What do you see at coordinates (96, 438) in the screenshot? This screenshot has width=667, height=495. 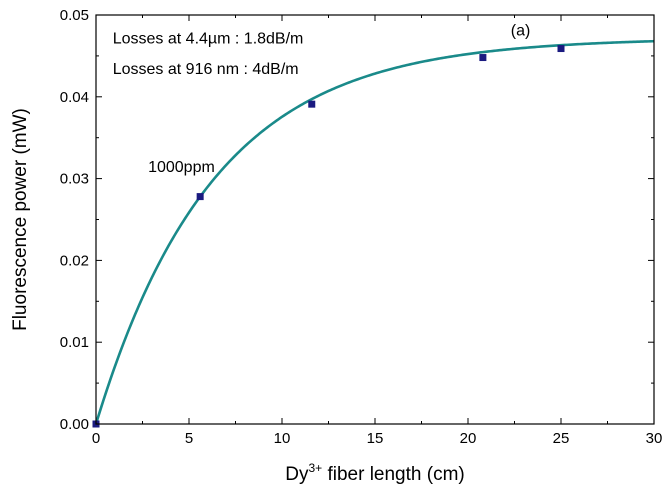 I see `x-tick-label: 0` at bounding box center [96, 438].